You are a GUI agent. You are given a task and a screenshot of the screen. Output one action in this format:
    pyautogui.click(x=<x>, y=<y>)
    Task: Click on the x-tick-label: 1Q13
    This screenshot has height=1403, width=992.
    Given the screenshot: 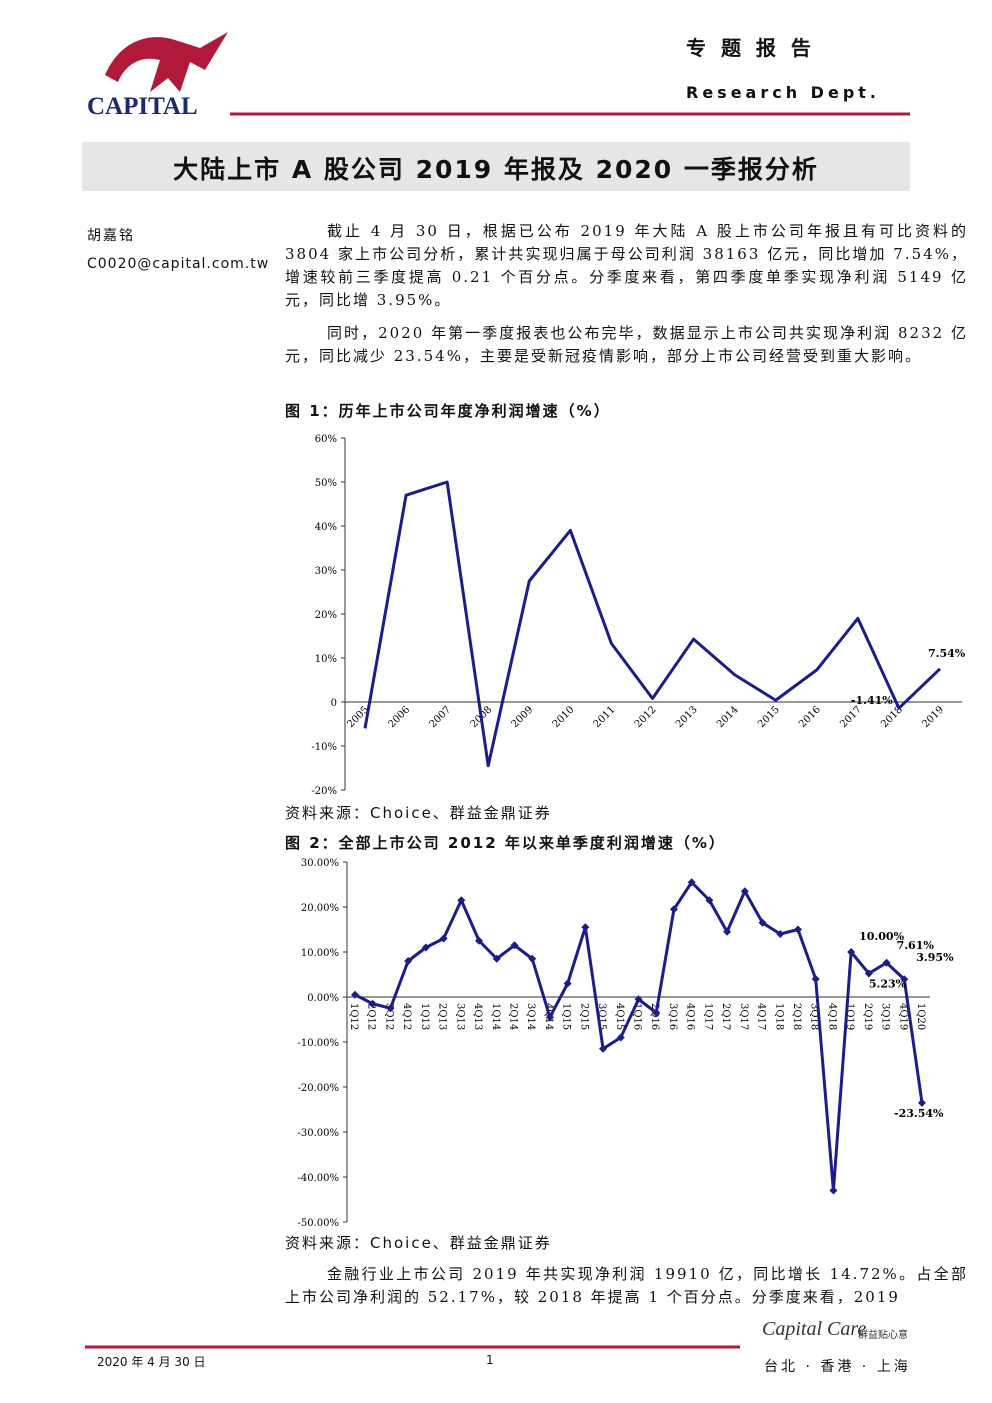 What is the action you would take?
    pyautogui.click(x=424, y=1016)
    